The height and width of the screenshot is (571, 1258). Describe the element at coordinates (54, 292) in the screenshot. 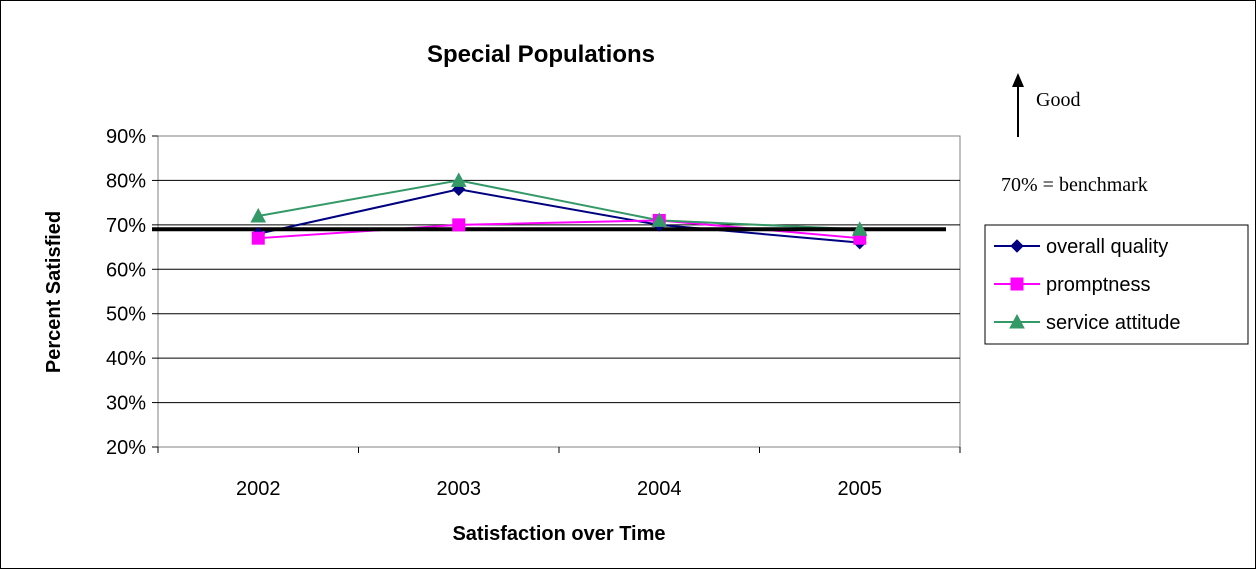

I see `y-axis-title: Percent Satisfied` at that location.